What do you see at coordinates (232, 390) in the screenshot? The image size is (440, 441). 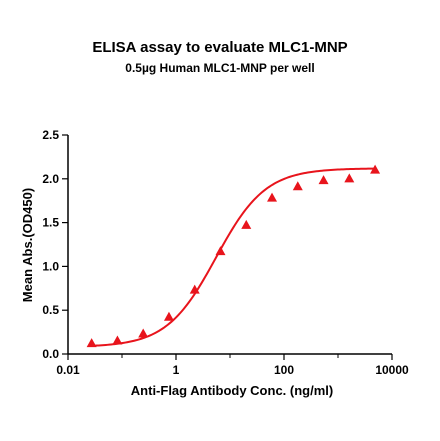 I see `x-axis-title: Anti-Flag Antibody Conc. (ng/ml)` at bounding box center [232, 390].